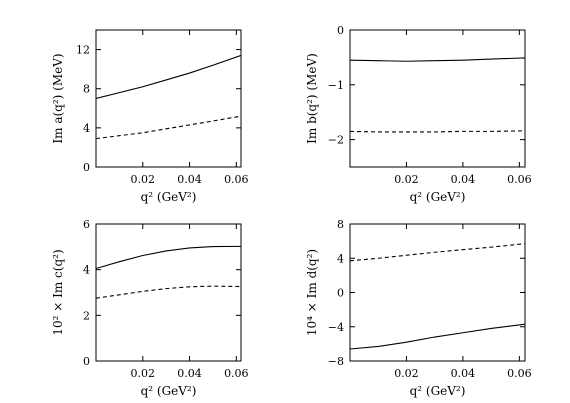 The height and width of the screenshot is (403, 570). Describe the element at coordinates (406, 373) in the screenshot. I see `panel-d-xtick-label: 0.02` at that location.